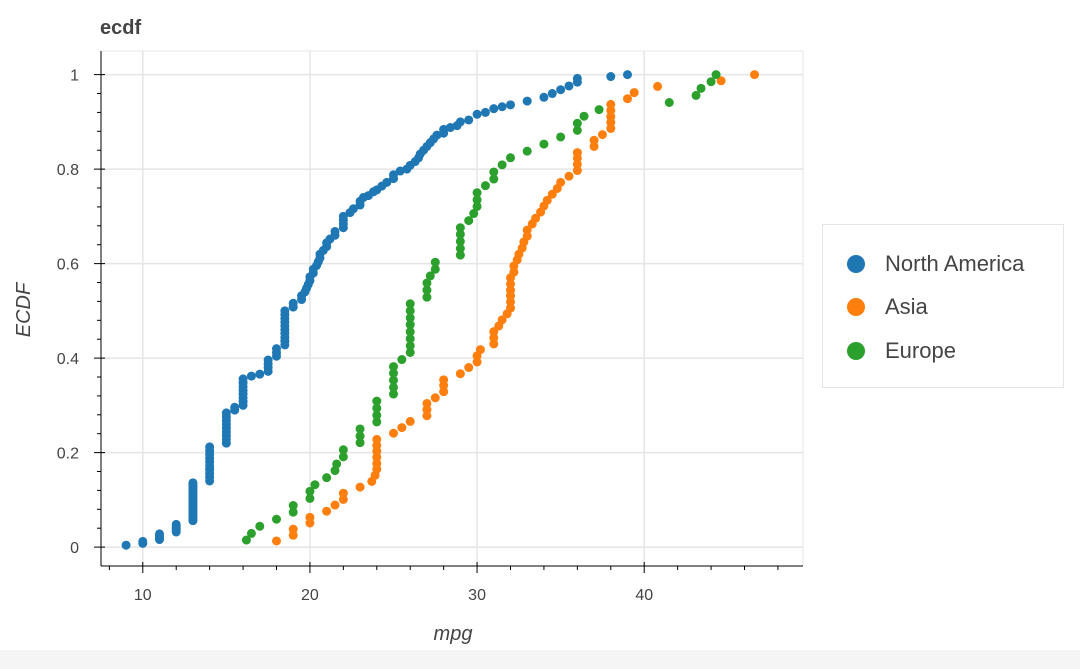 This screenshot has width=1080, height=669. I want to click on legend-label-asia: Asia, so click(906, 306).